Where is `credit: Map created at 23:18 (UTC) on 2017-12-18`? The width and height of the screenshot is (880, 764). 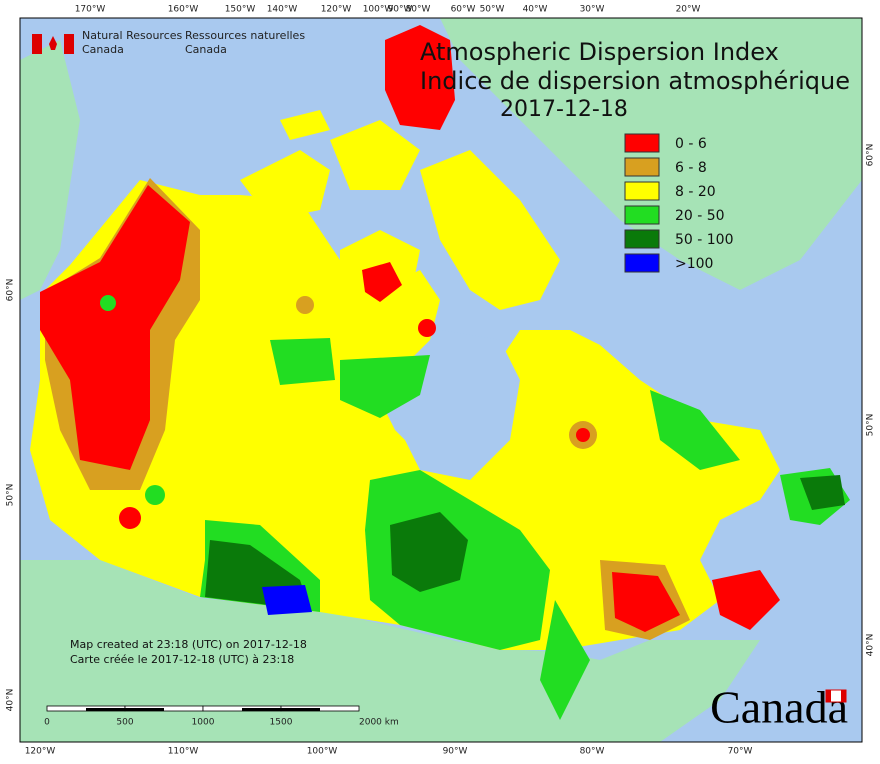 credit: Map created at 23:18 (UTC) on 2017-12-18 is located at coordinates (188, 644).